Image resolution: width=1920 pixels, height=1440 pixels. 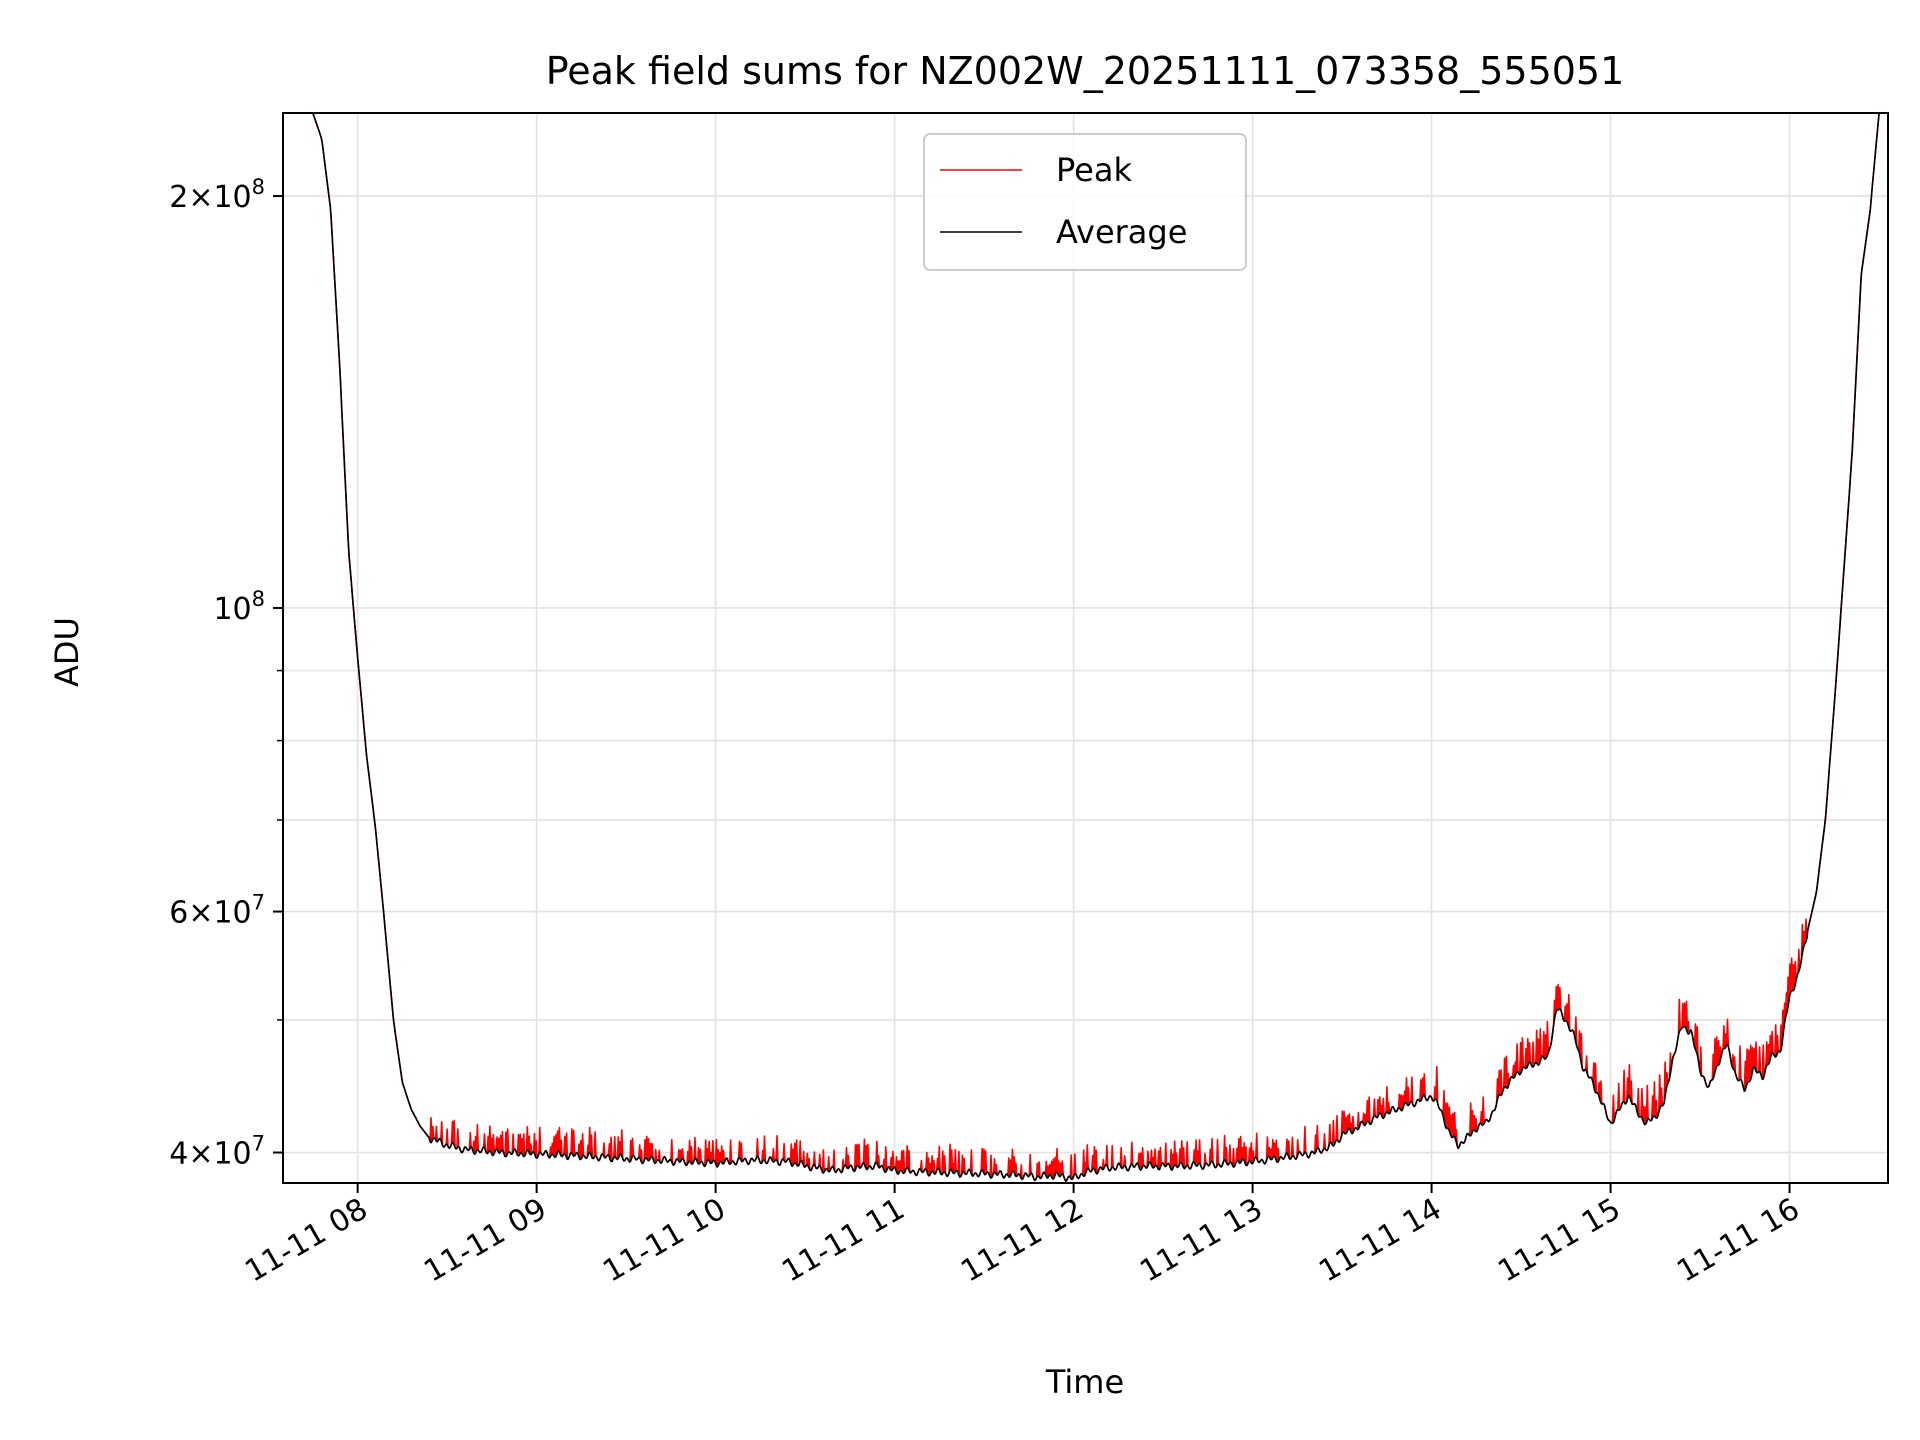 I want to click on y-tick-base: 10, so click(x=232, y=609).